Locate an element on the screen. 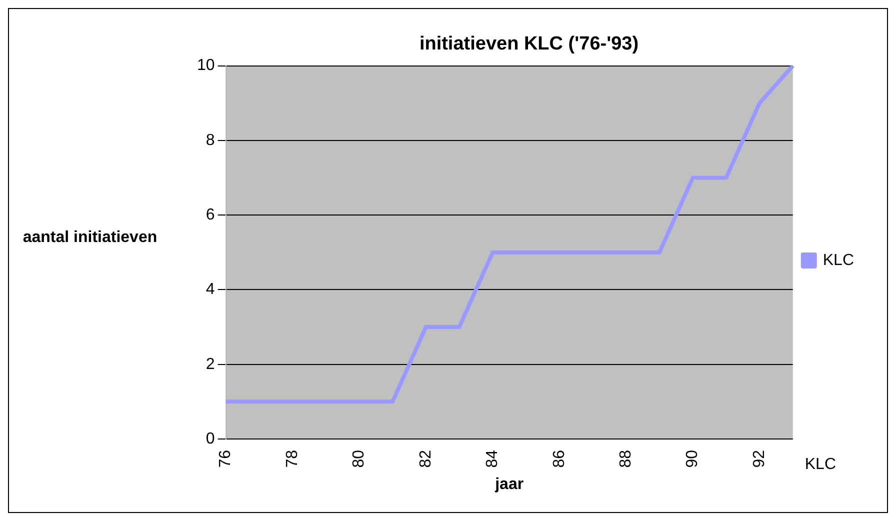  x-tick-label: 82 is located at coordinates (425, 459).